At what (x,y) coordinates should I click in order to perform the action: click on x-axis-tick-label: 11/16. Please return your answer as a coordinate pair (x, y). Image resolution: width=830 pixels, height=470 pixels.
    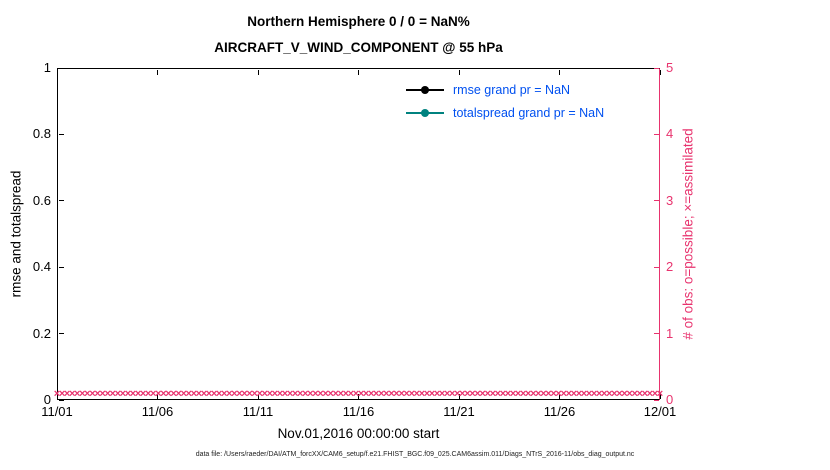
    Looking at the image, I should click on (358, 411).